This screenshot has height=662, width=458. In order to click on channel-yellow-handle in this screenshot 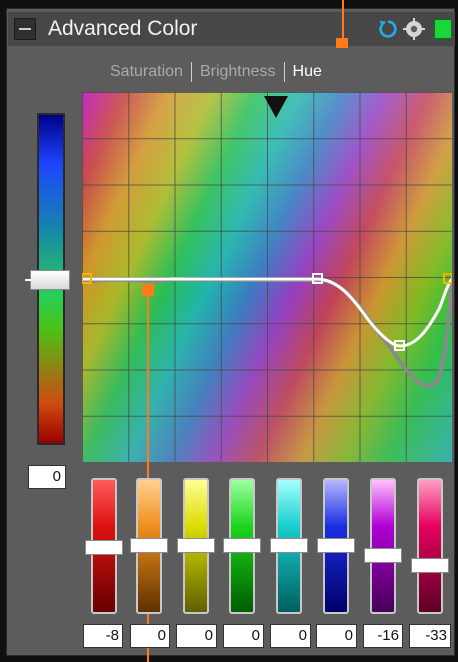, I will do `click(196, 545)`.